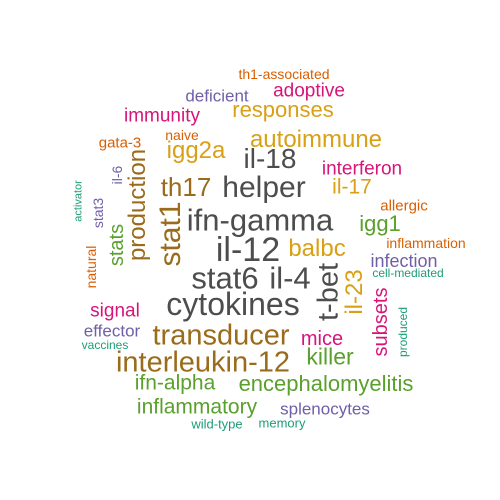 The image size is (500, 500). What do you see at coordinates (352, 187) in the screenshot?
I see `word-il-17: il-17` at bounding box center [352, 187].